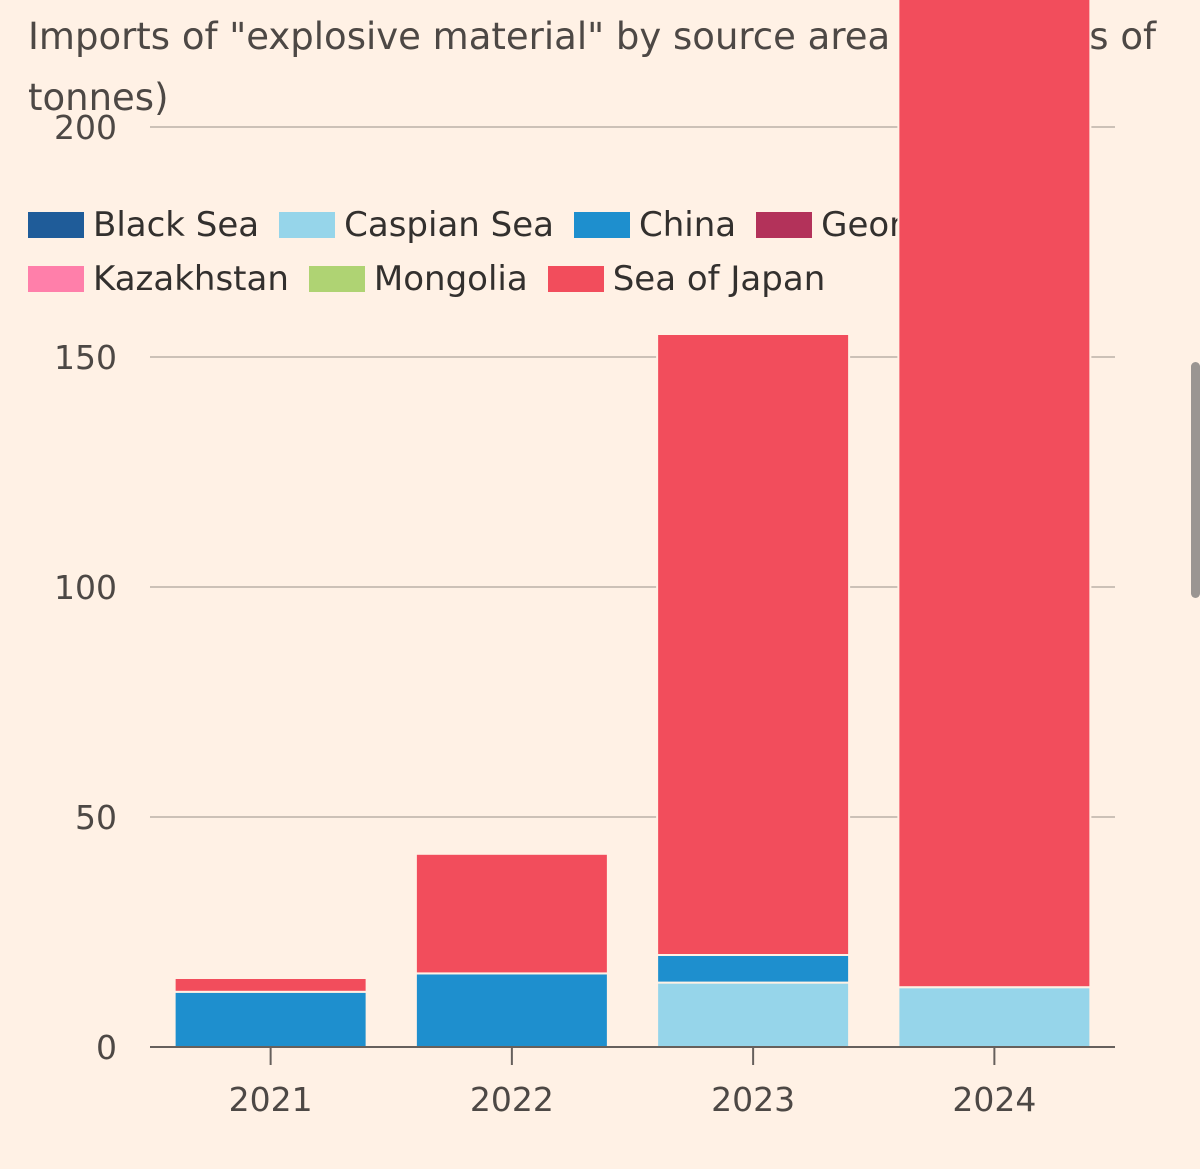  I want to click on scrollbar-thumb, so click(1195, 480).